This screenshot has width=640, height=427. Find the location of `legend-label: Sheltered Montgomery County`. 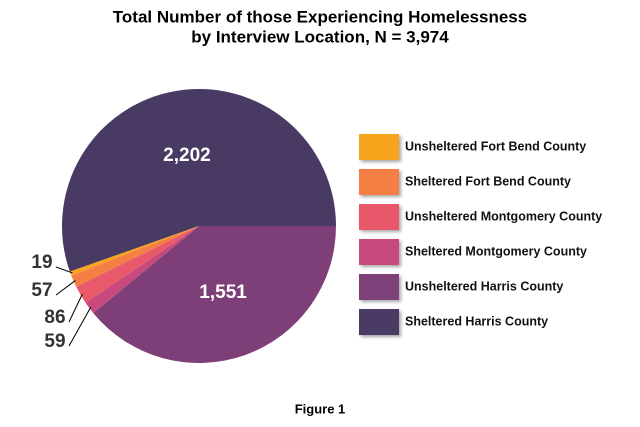

legend-label: Sheltered Montgomery County is located at coordinates (496, 251).